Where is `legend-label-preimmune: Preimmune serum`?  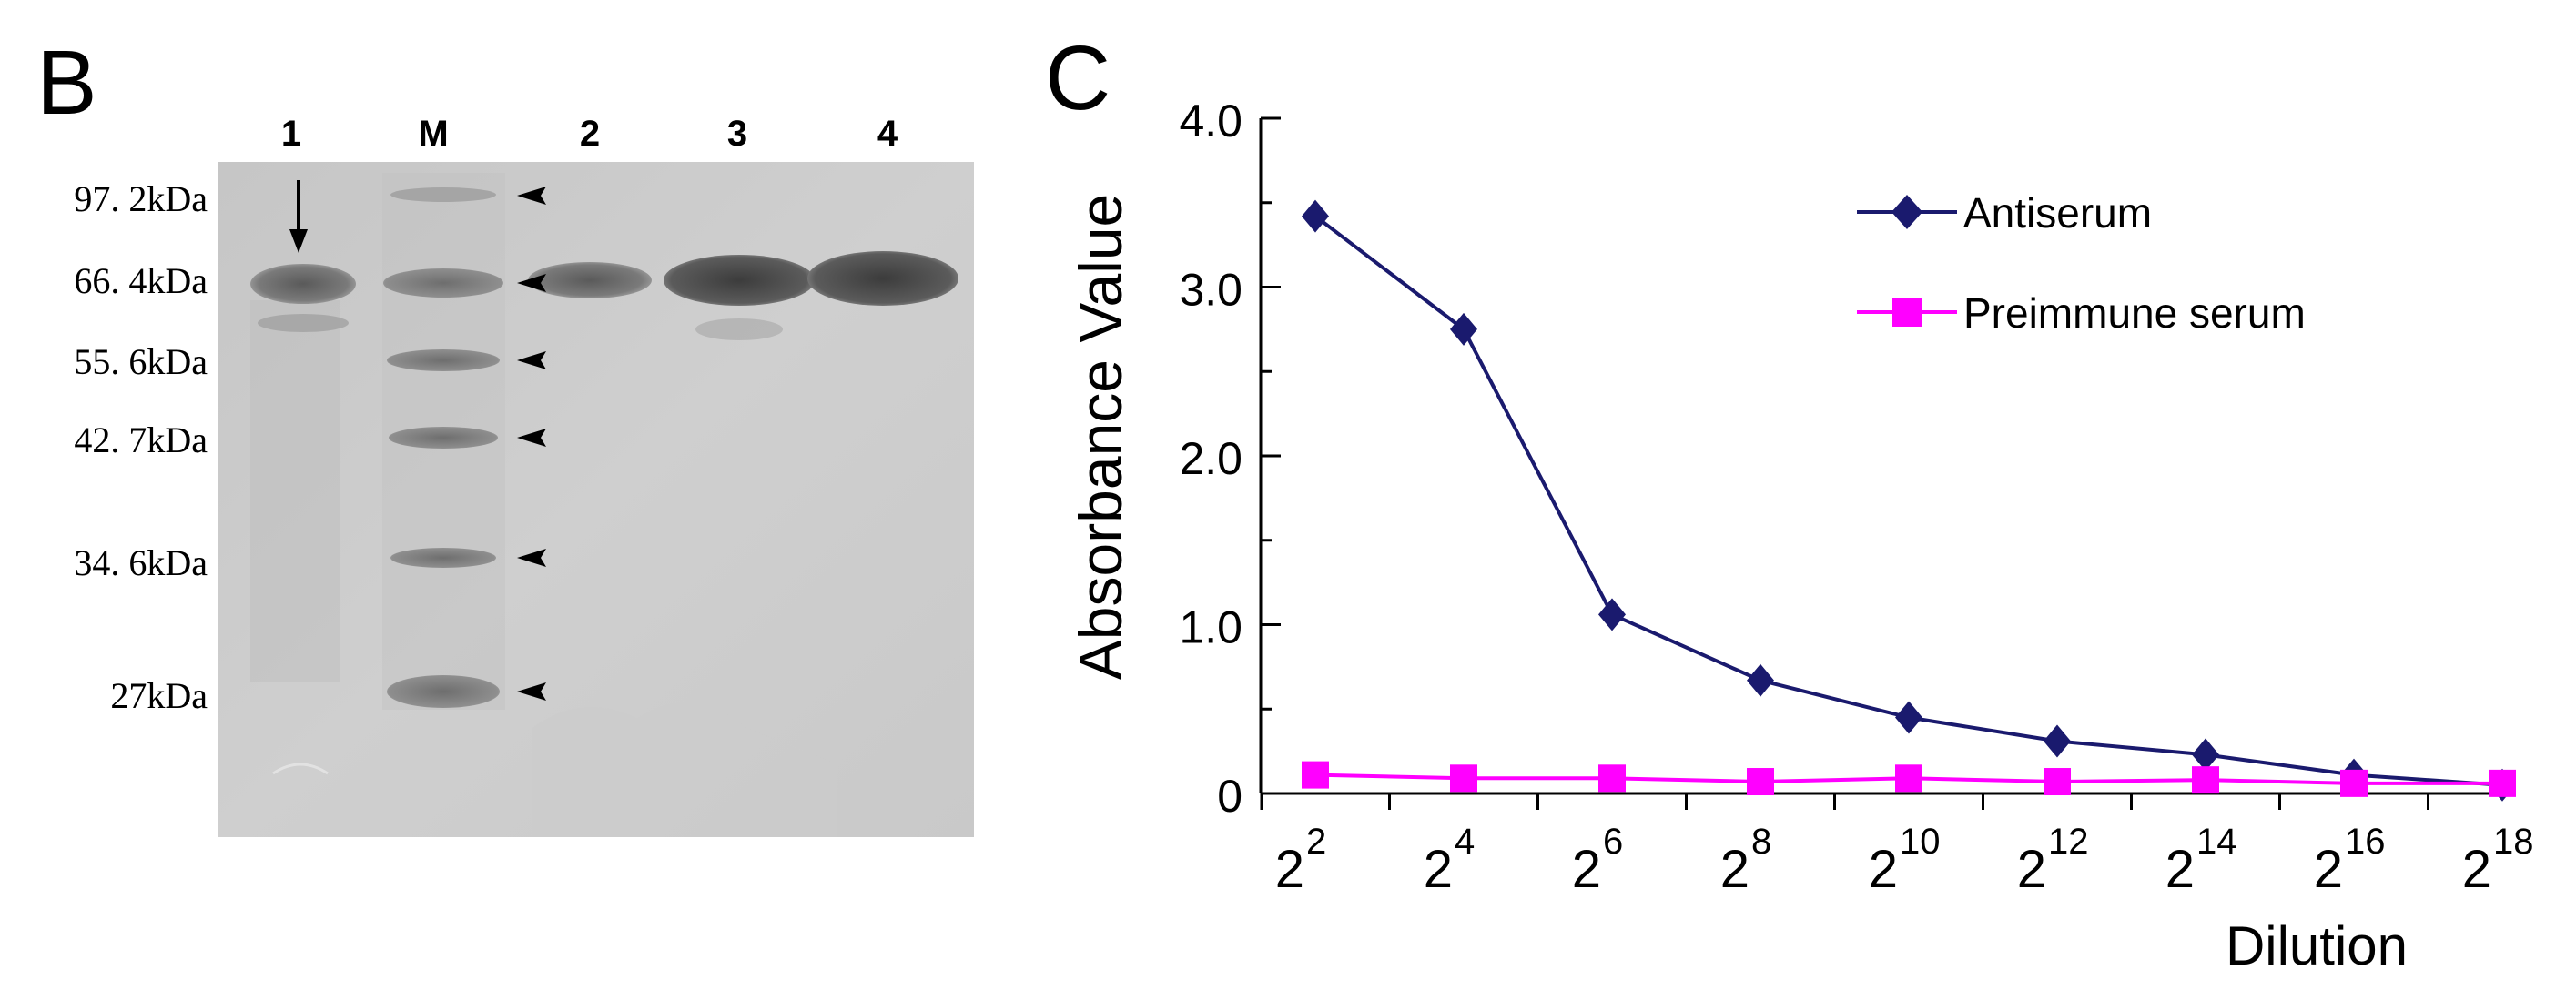
legend-label-preimmune: Preimmune serum is located at coordinates (2134, 313).